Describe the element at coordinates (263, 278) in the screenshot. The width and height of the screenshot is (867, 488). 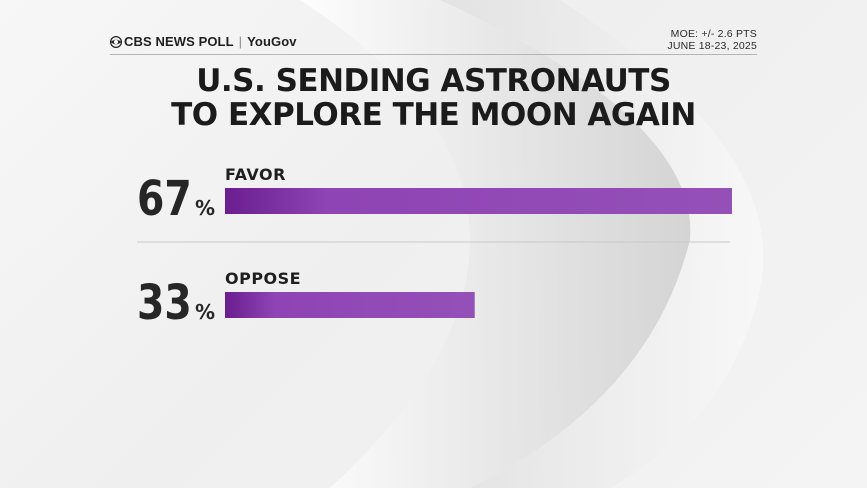
I see `category-label-oppose: OPPOSE` at that location.